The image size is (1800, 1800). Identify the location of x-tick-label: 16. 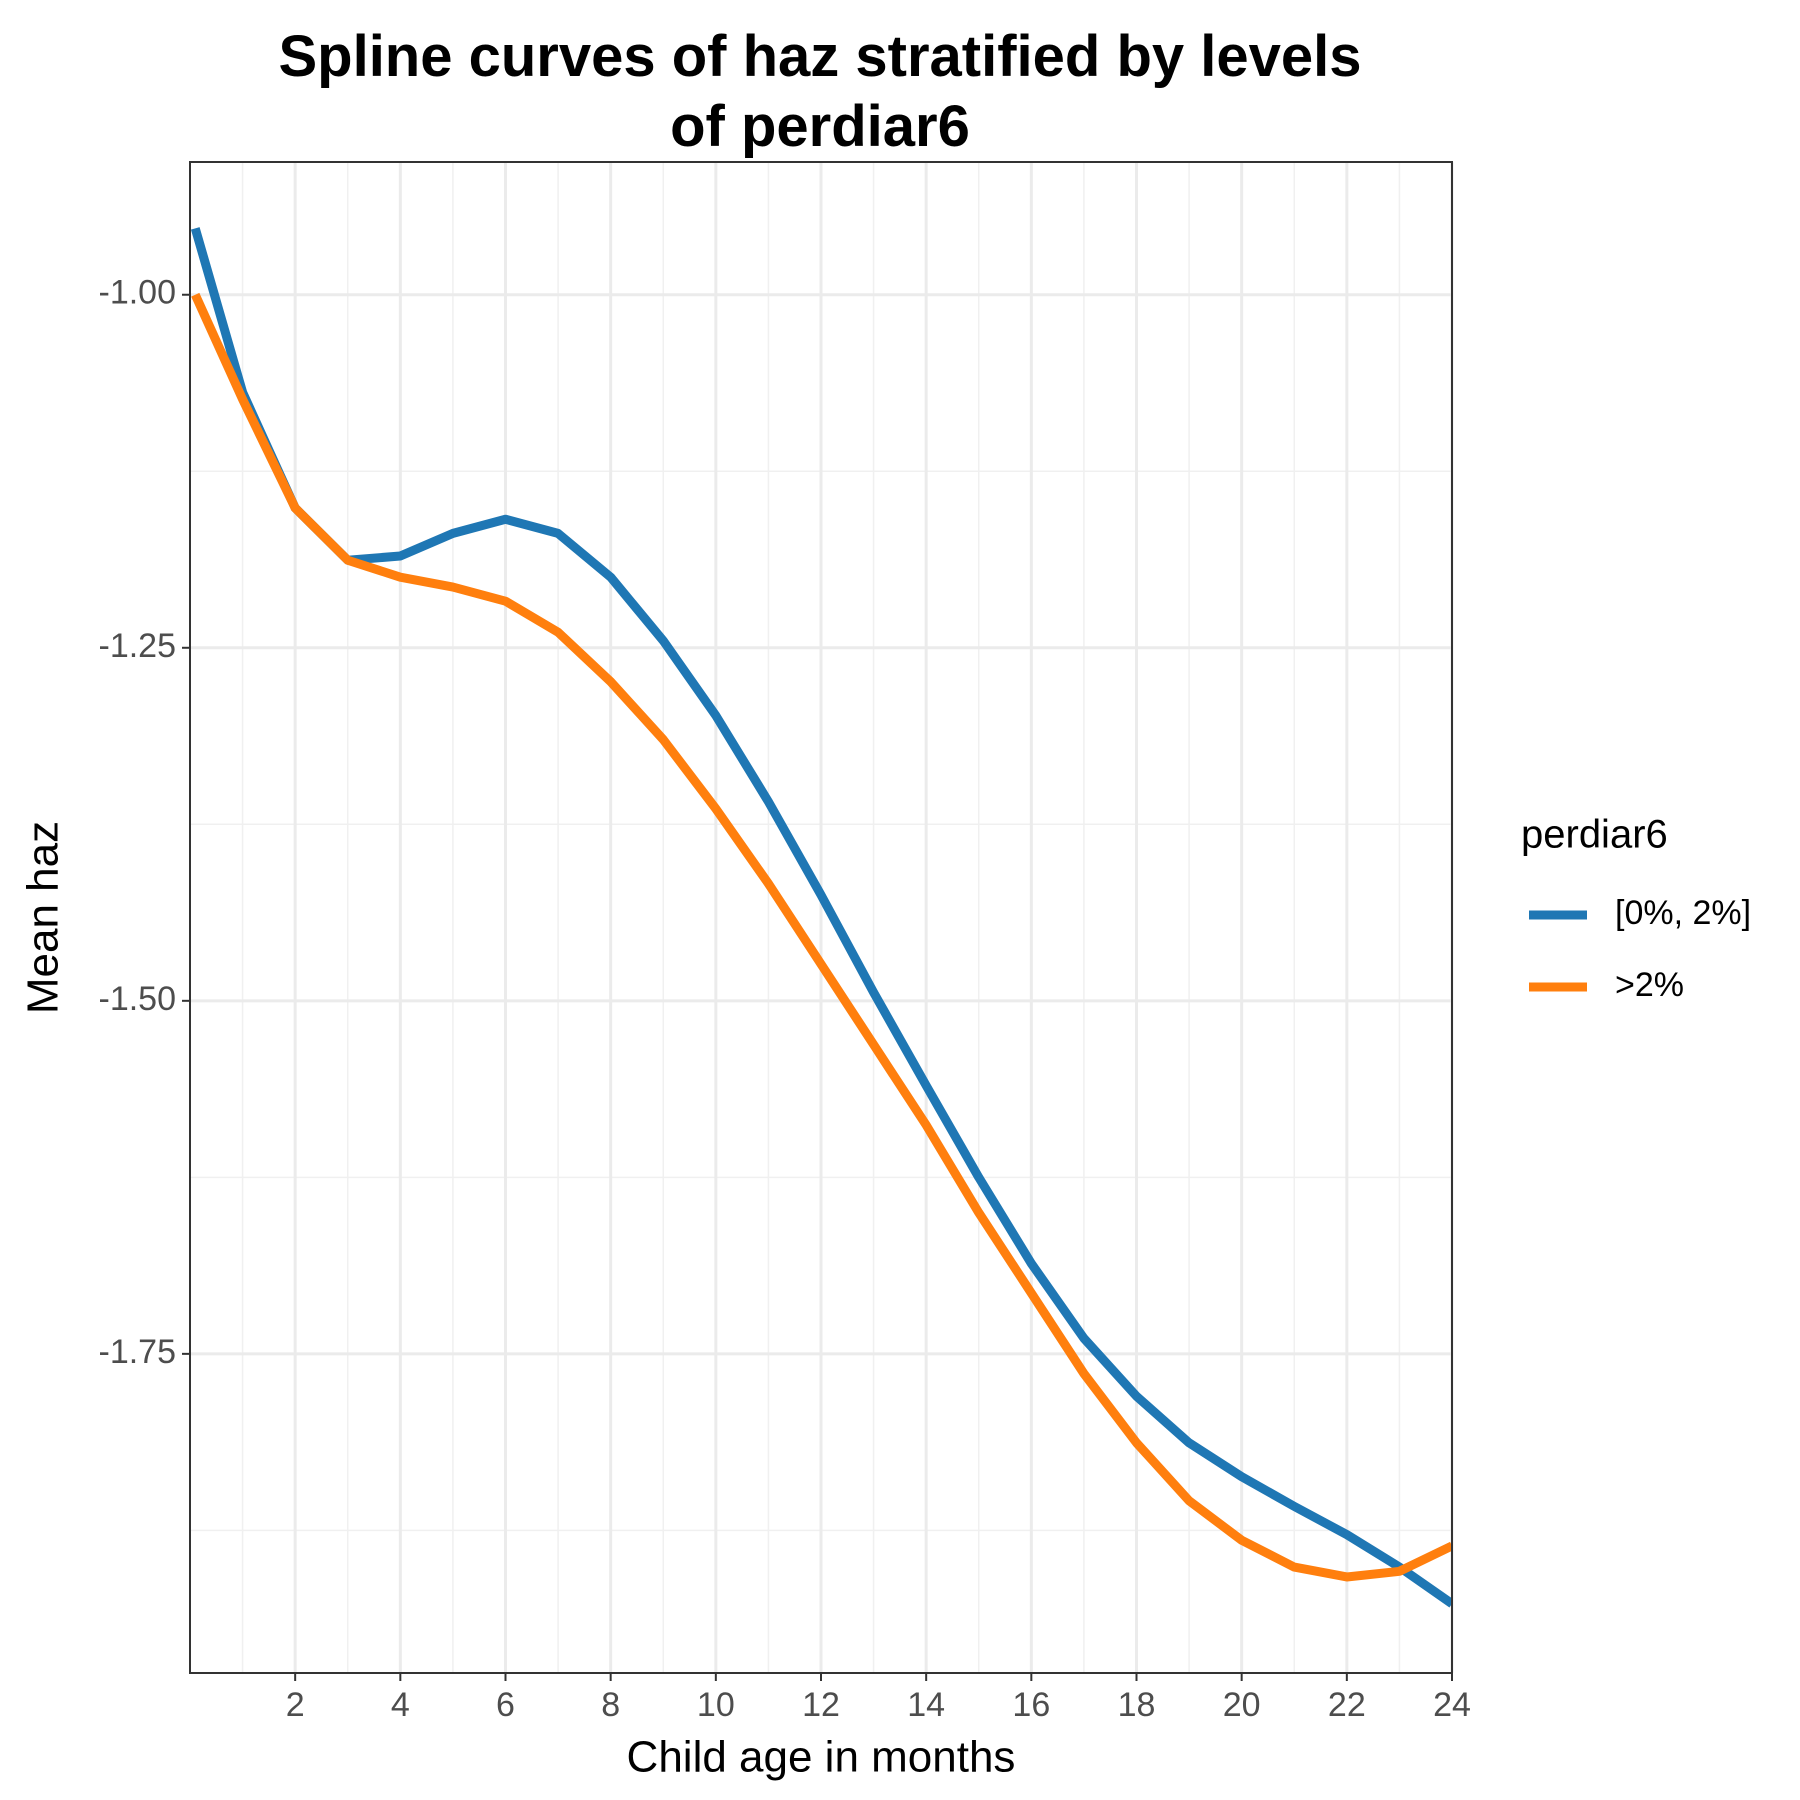
(1031, 1705).